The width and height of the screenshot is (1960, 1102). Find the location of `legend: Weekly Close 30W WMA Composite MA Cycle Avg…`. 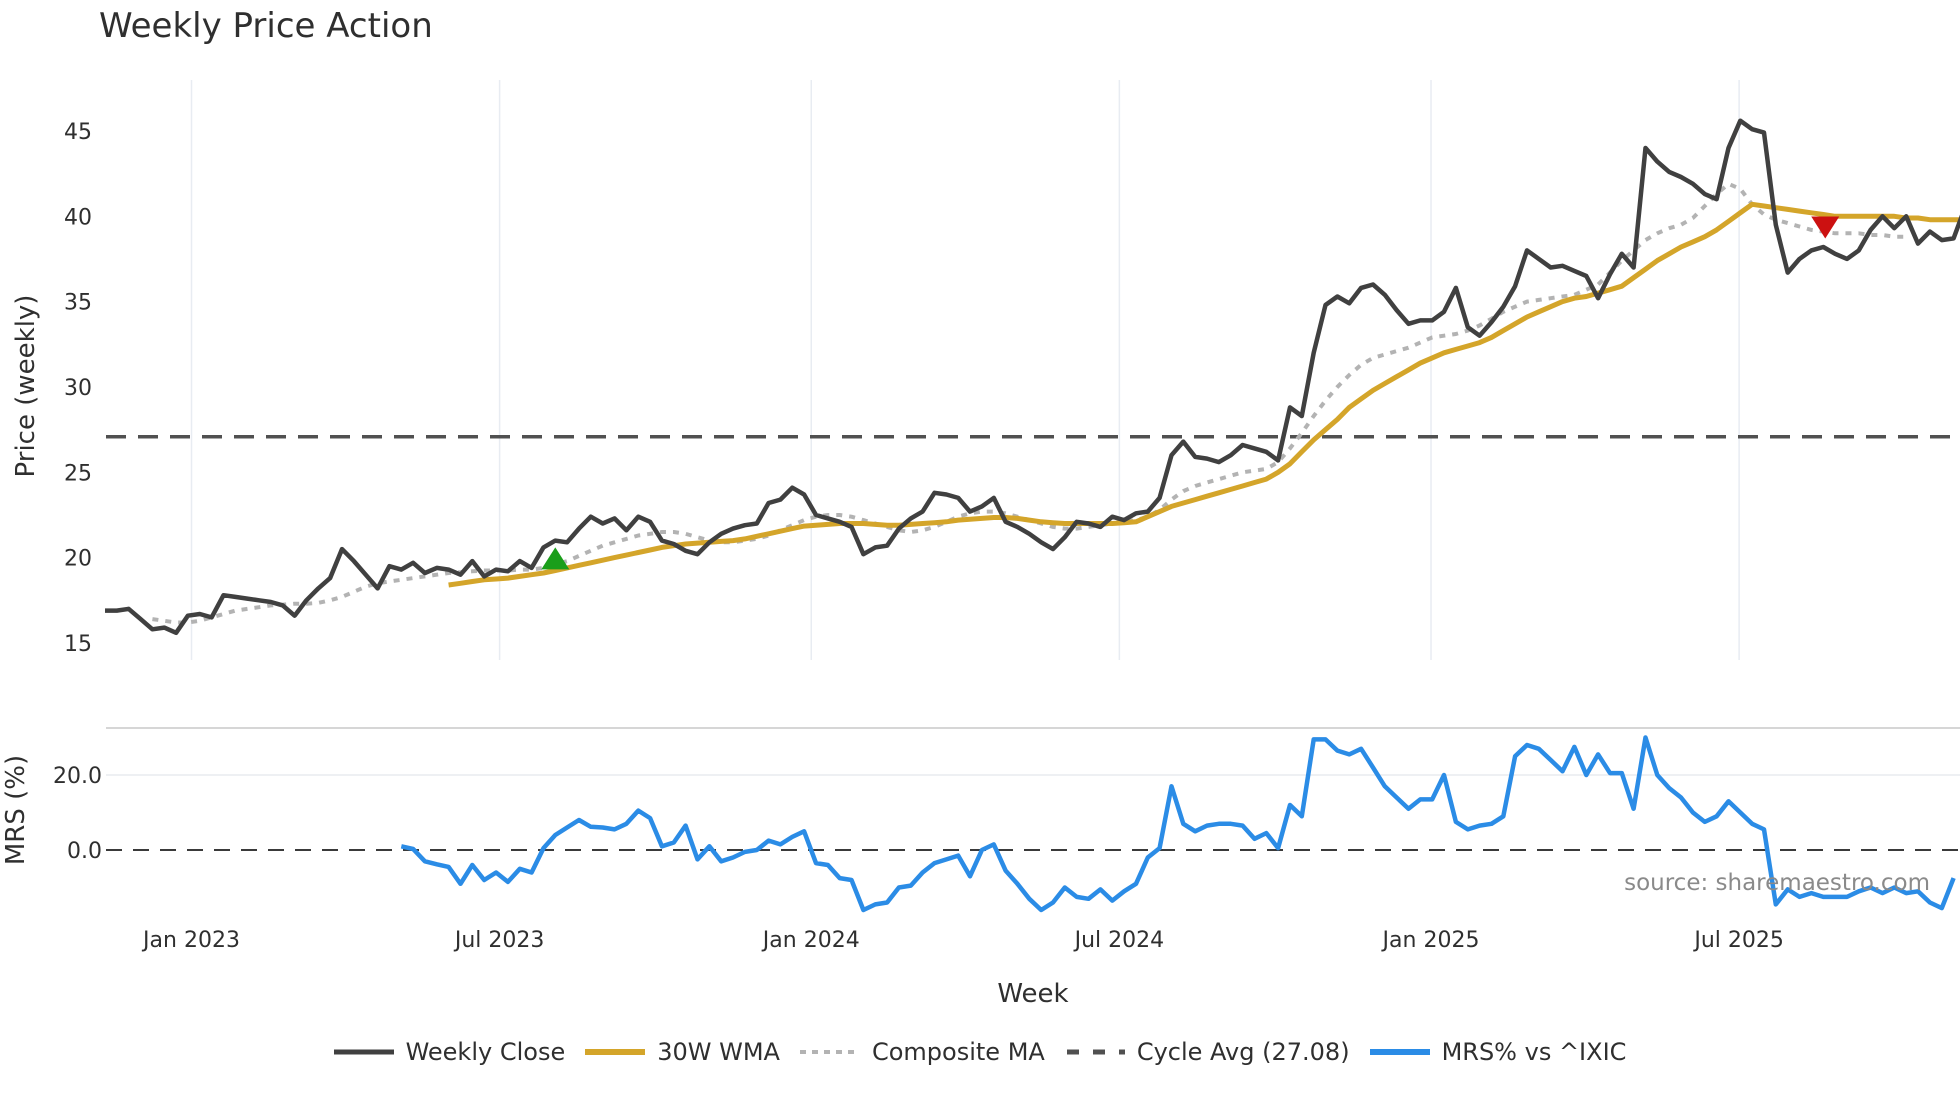

legend: Weekly Close 30W WMA Composite MA Cycle Avg… is located at coordinates (980, 1052).